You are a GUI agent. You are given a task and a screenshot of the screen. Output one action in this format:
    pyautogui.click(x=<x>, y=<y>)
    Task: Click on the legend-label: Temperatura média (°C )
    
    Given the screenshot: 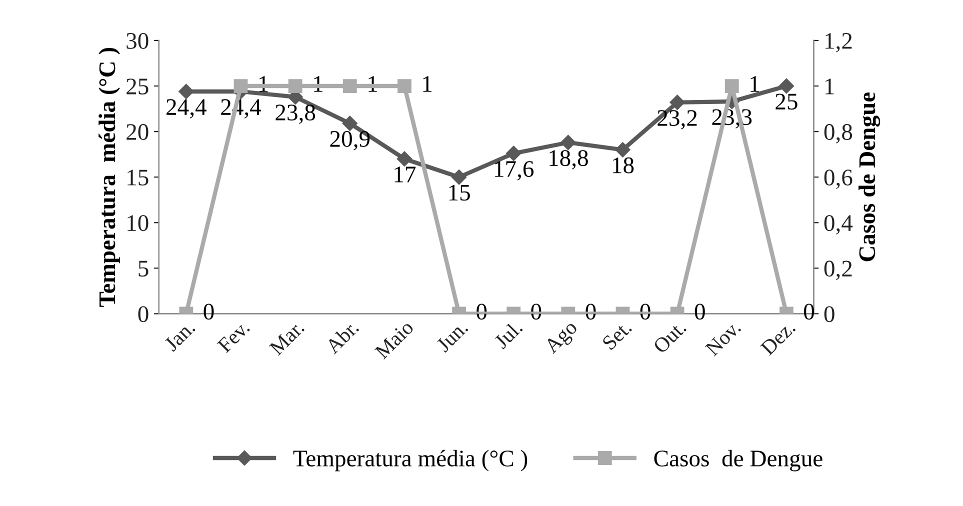 What is the action you would take?
    pyautogui.click(x=410, y=461)
    